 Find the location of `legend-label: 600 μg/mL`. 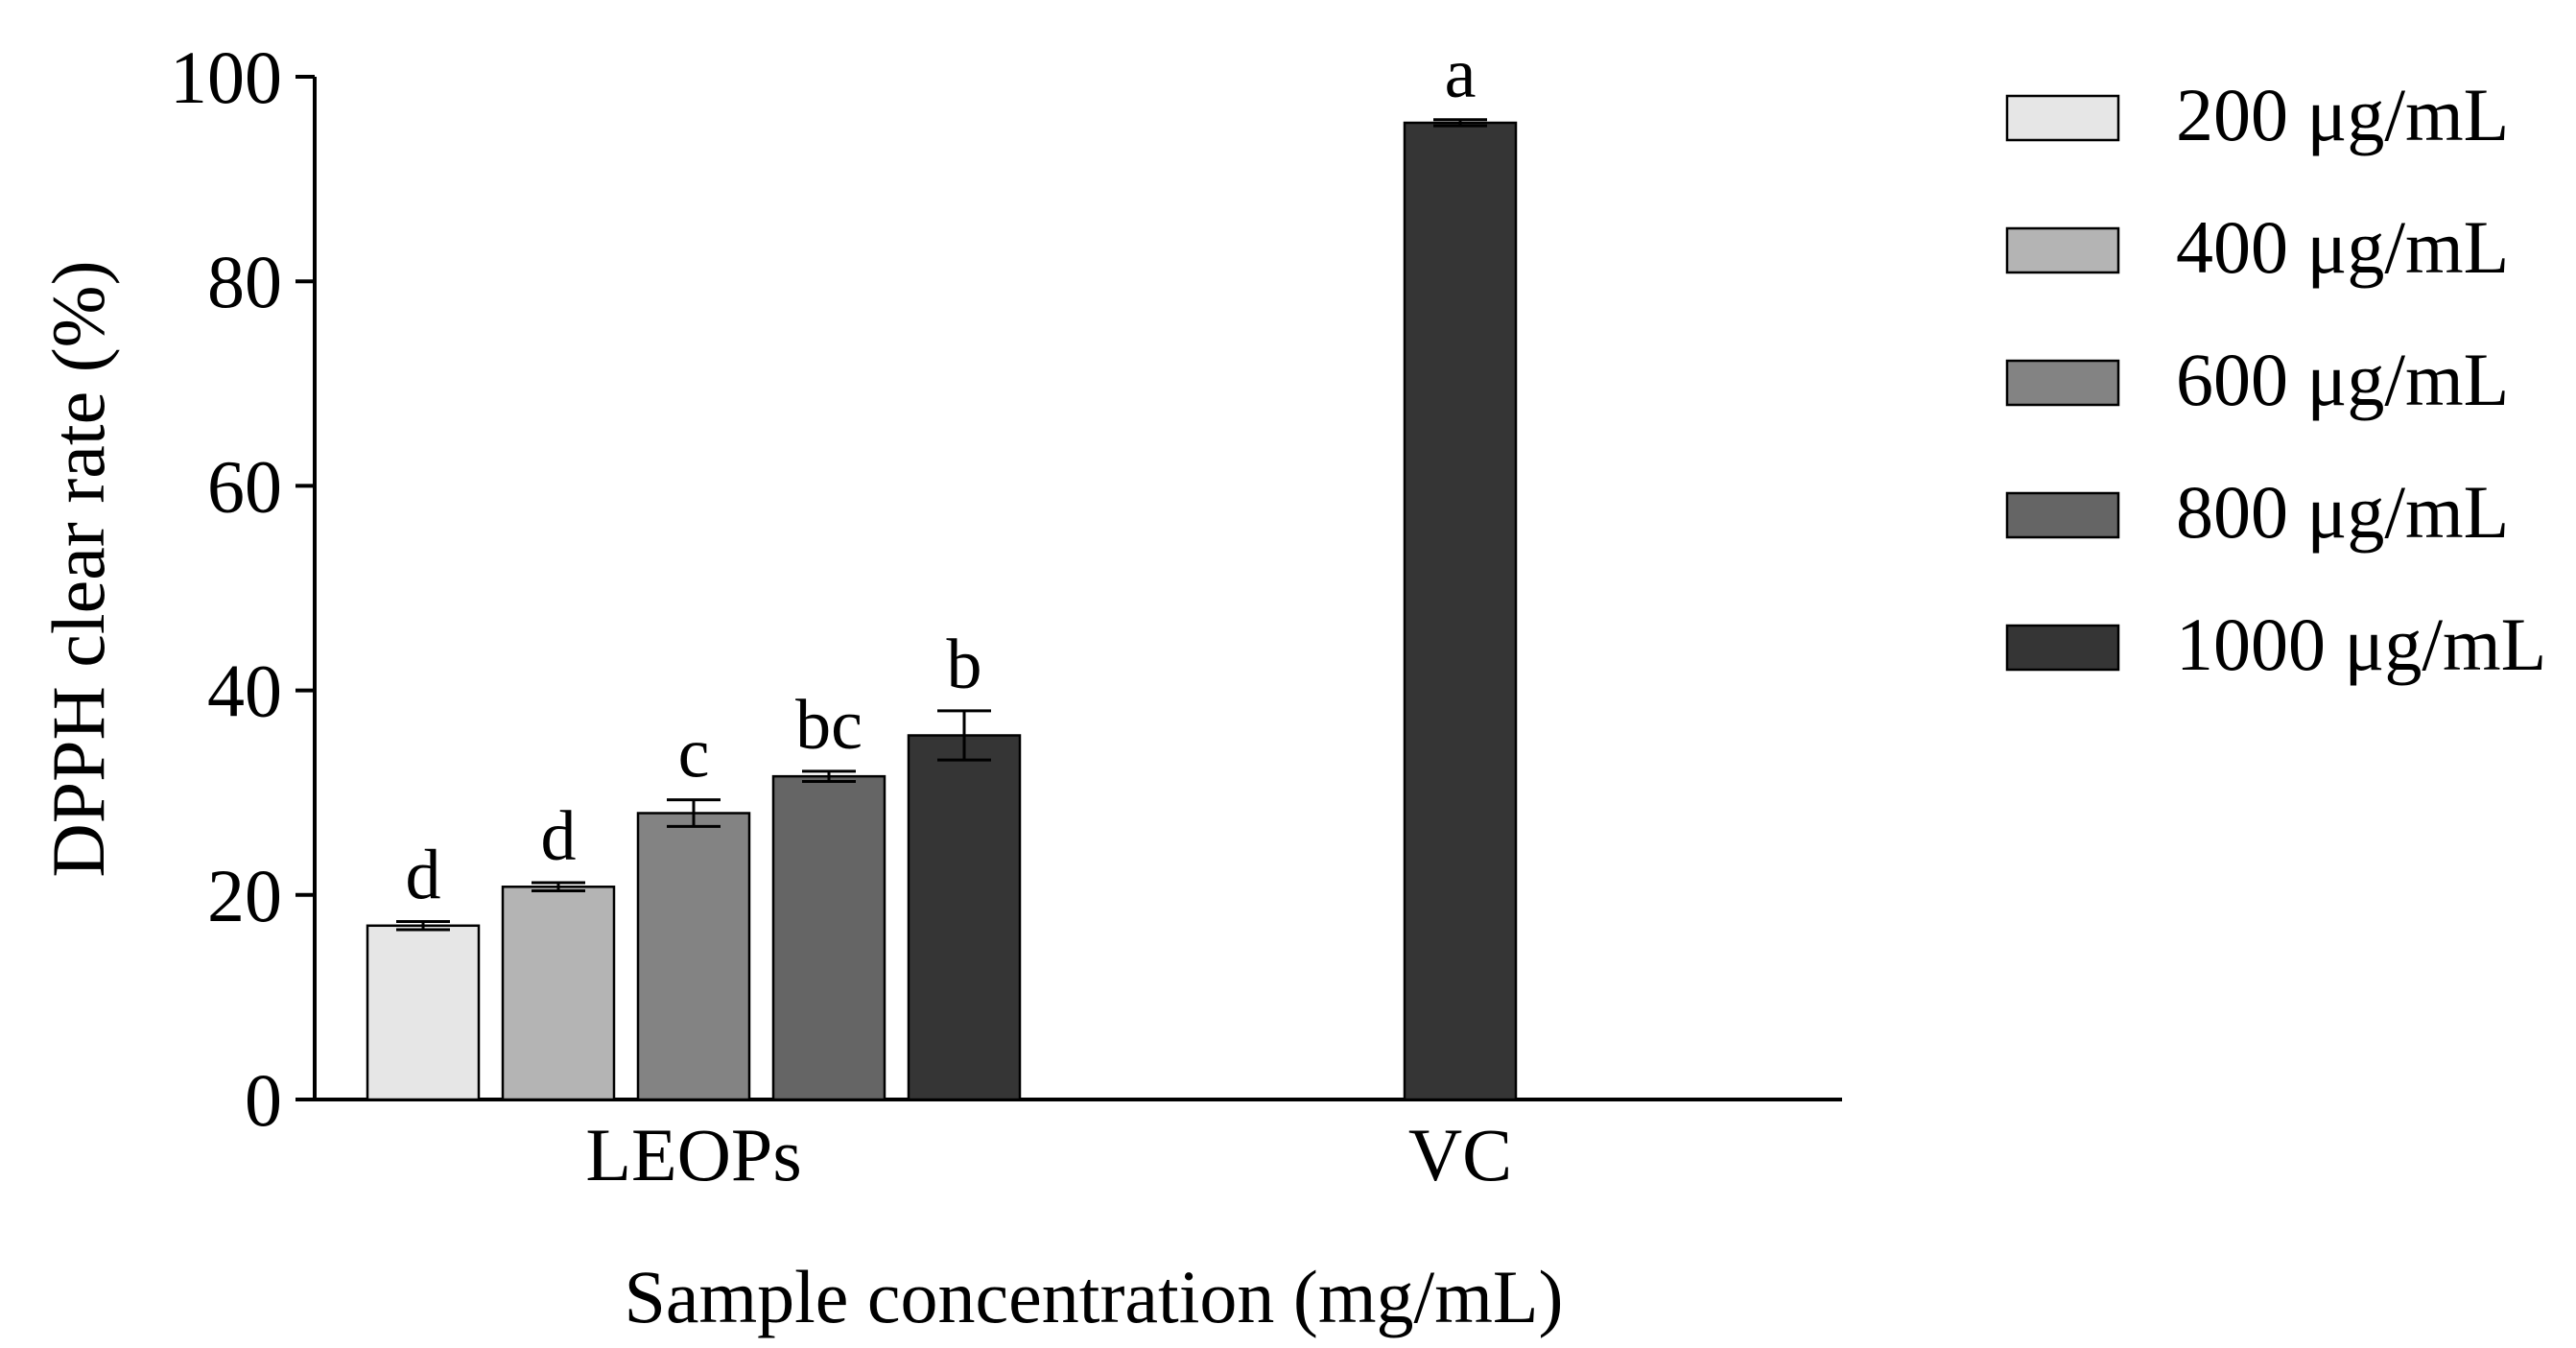

legend-label: 600 μg/mL is located at coordinates (2342, 379).